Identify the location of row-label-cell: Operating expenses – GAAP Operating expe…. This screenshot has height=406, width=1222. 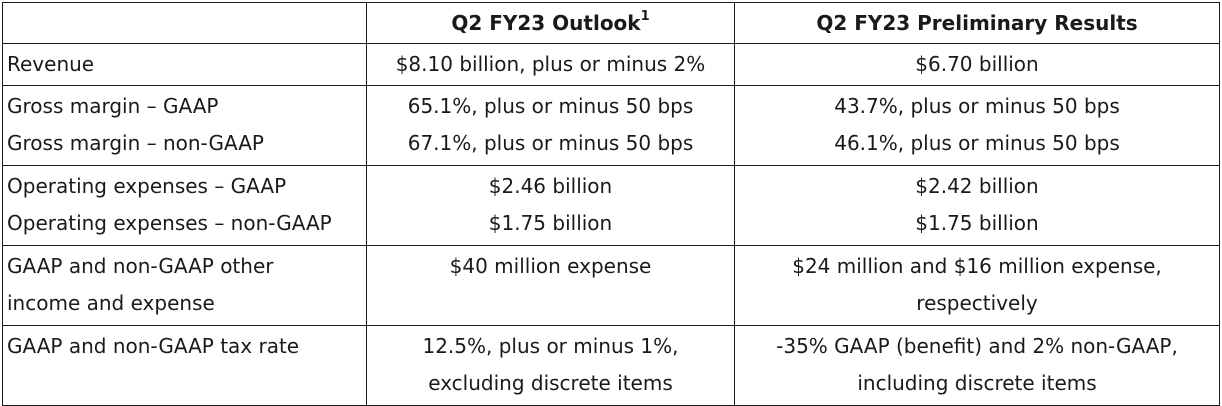
(184, 205).